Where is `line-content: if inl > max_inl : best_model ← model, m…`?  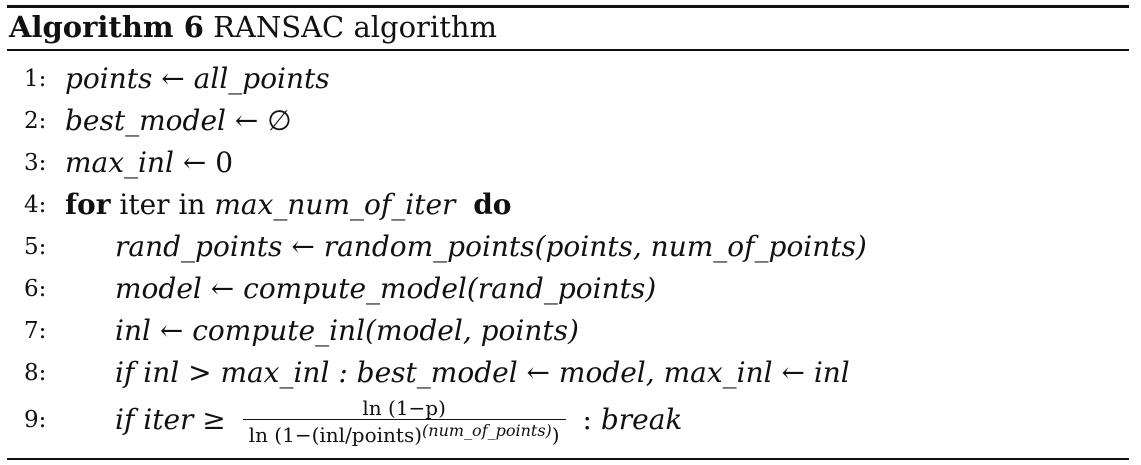
line-content: if inl > max_inl : best_model ← model, m… is located at coordinates (482, 373).